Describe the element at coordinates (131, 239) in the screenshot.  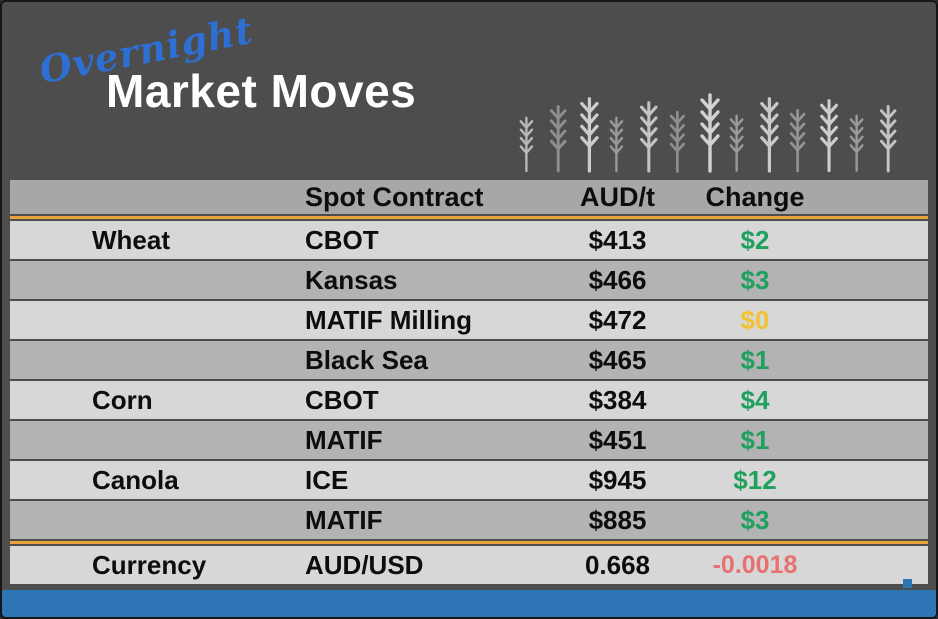
I see `category-cell: Wheat` at that location.